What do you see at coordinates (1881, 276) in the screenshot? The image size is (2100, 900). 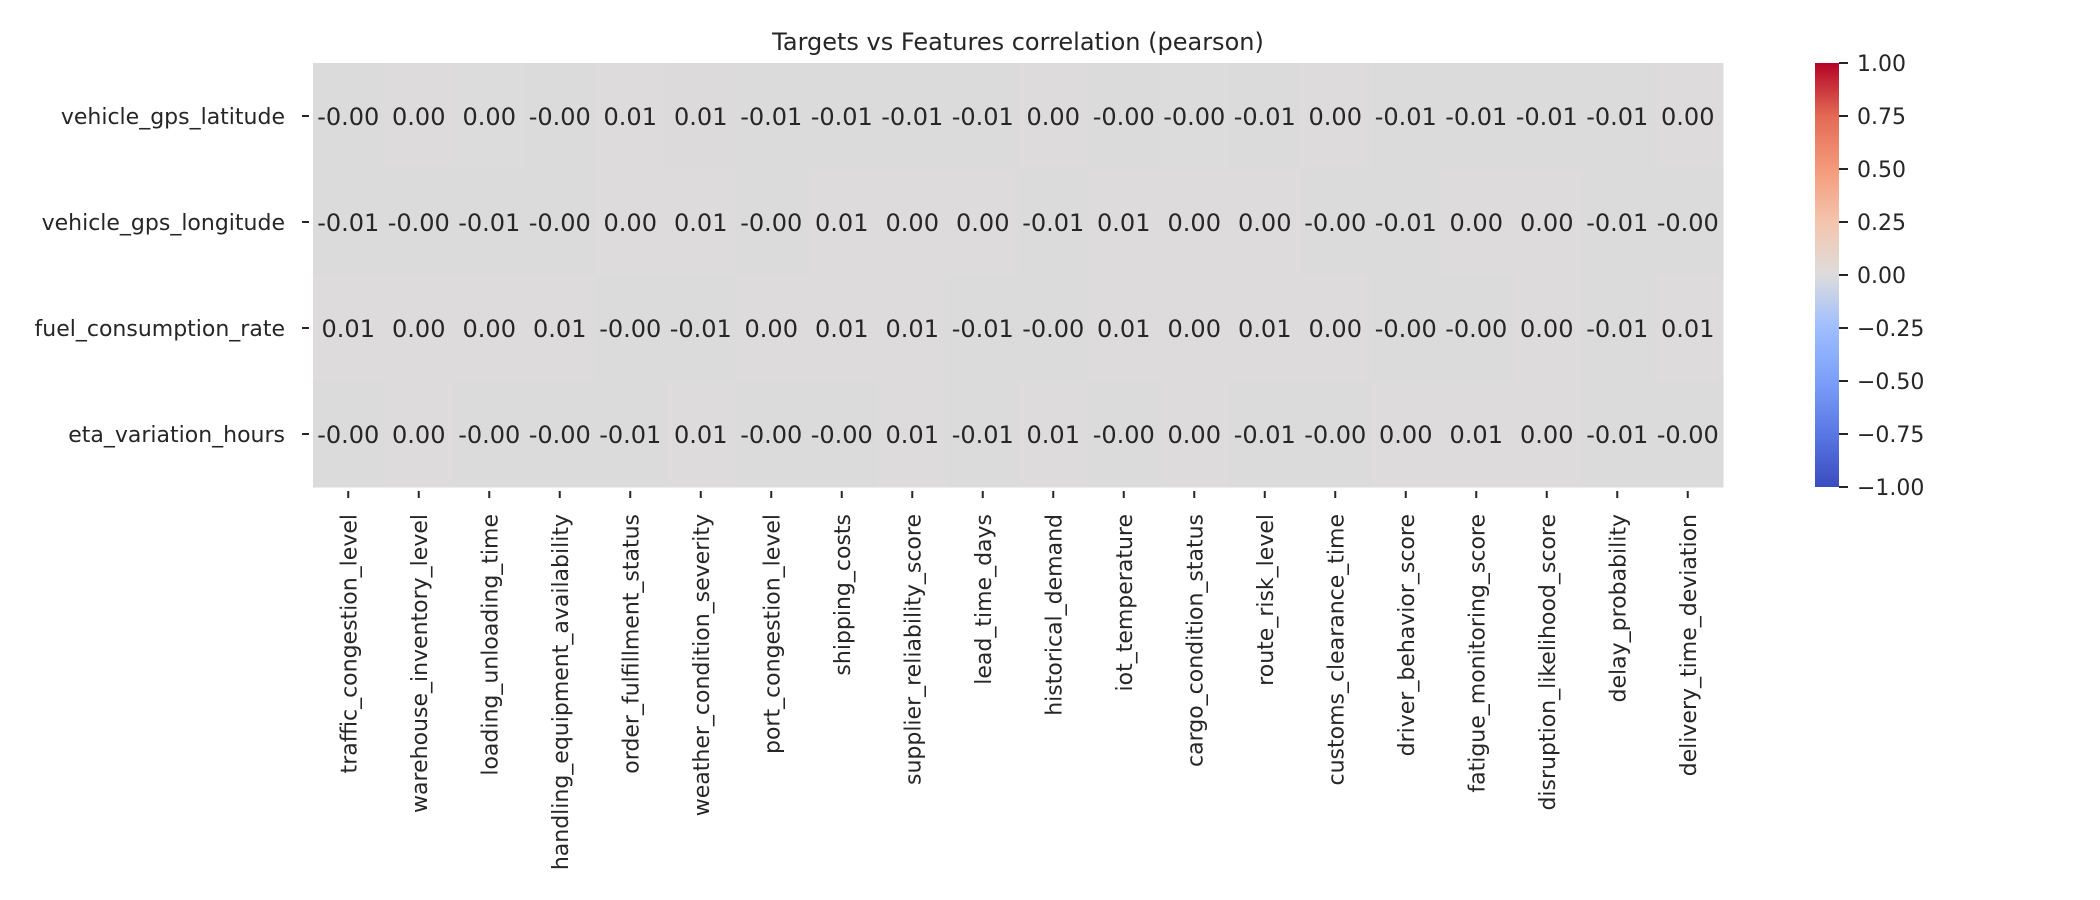 I see `colorbar-tick-label: 0.00` at bounding box center [1881, 276].